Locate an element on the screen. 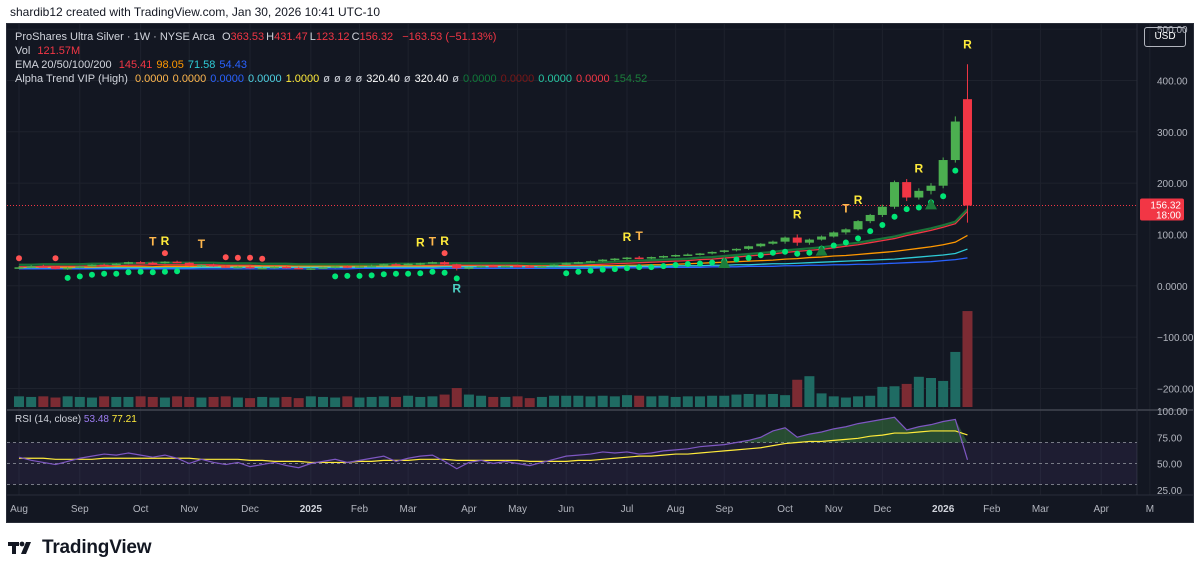  rsi-legend: RSI (14, close) 53.48 77.21 is located at coordinates (76, 419).